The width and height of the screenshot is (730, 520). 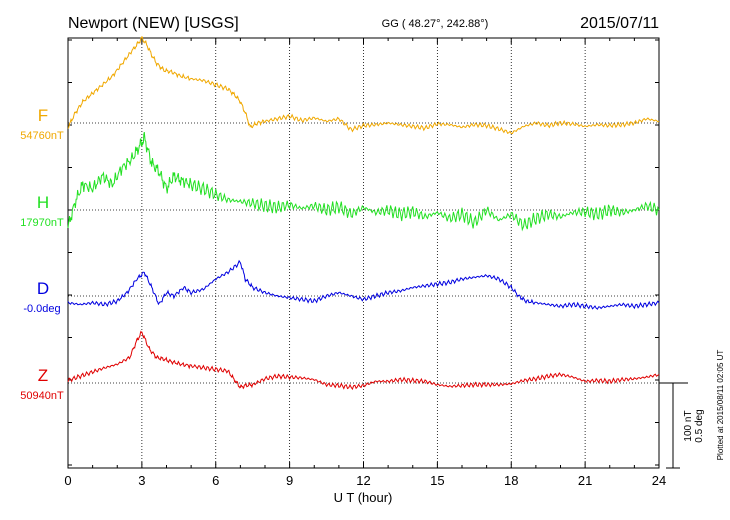 What do you see at coordinates (435, 24) in the screenshot?
I see `coordinates-label: GG ( 48.27°, 242.88°)` at bounding box center [435, 24].